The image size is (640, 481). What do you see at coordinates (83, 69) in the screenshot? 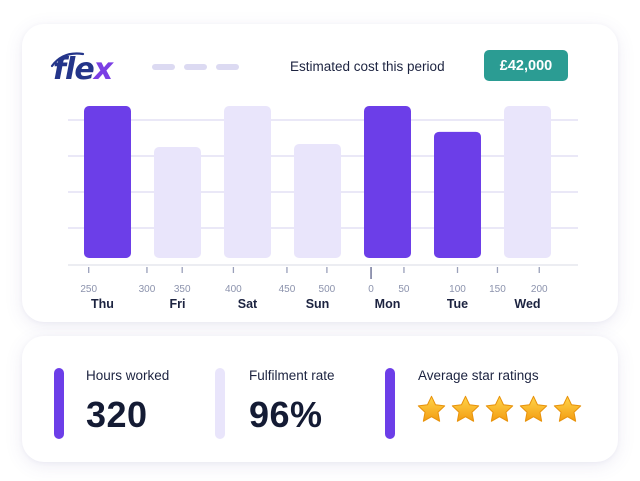
I see `logo-text: flex` at bounding box center [83, 69].